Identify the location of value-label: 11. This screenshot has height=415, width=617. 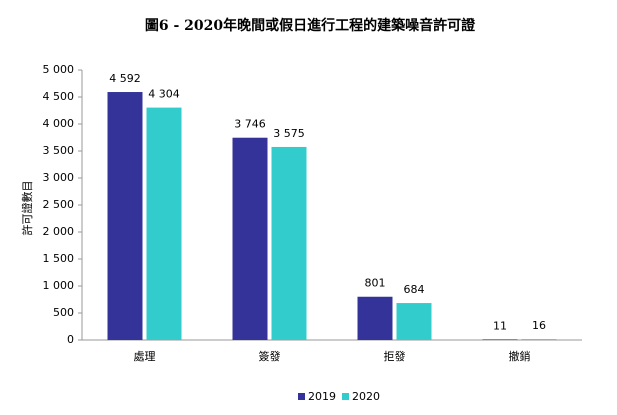
(500, 325).